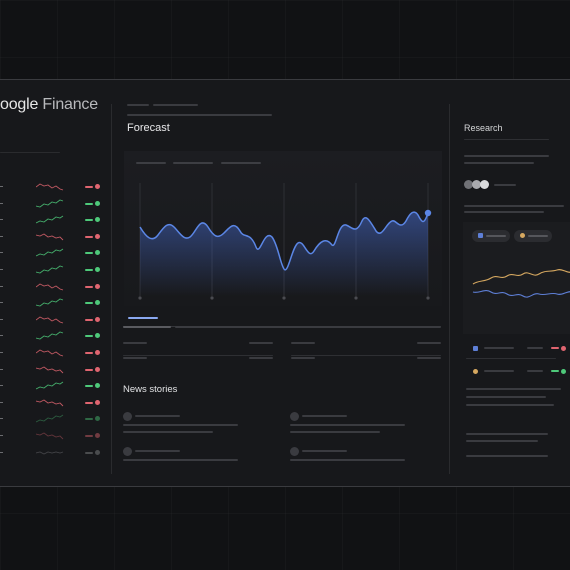 This screenshot has height=570, width=570. What do you see at coordinates (30, 152) in the screenshot?
I see `watchlist-header-divider` at bounding box center [30, 152].